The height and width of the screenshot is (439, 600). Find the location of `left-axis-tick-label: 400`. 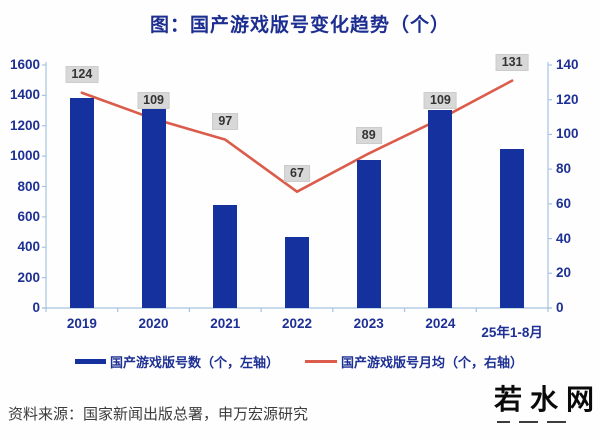

left-axis-tick-label: 400 is located at coordinates (28, 247).